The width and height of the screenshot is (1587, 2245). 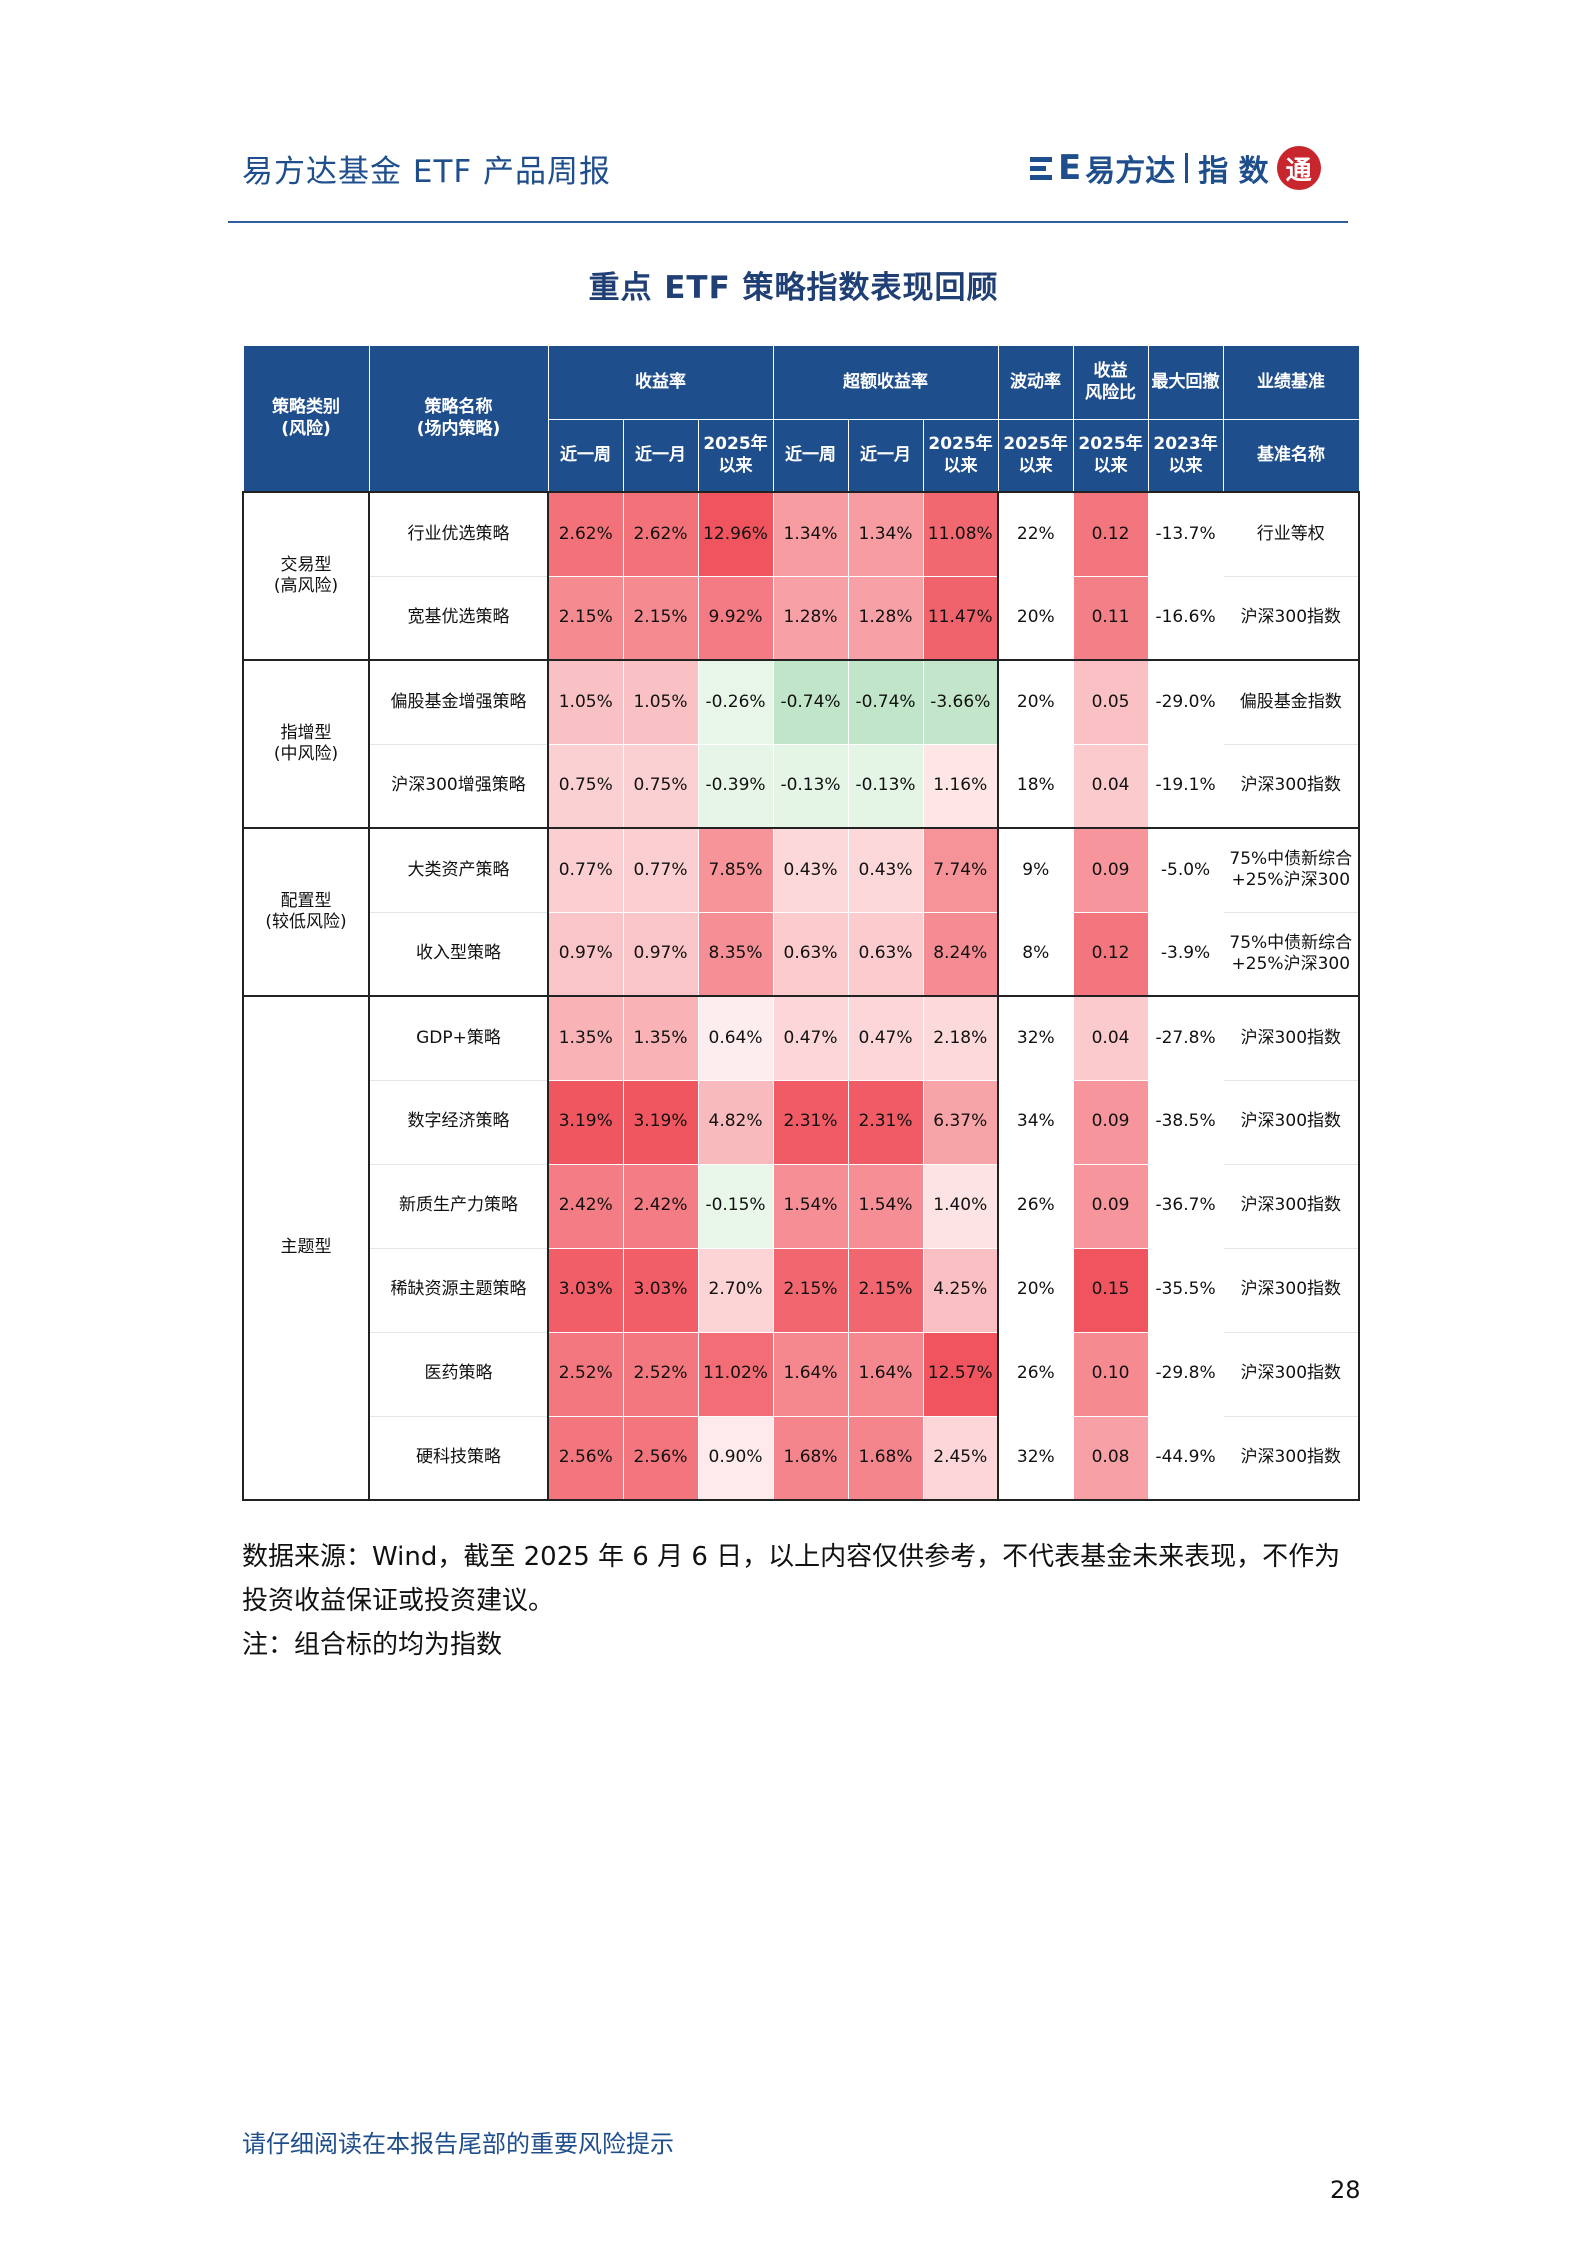 What do you see at coordinates (585, 1206) in the screenshot?
I see `return-week-cell: 2.42%` at bounding box center [585, 1206].